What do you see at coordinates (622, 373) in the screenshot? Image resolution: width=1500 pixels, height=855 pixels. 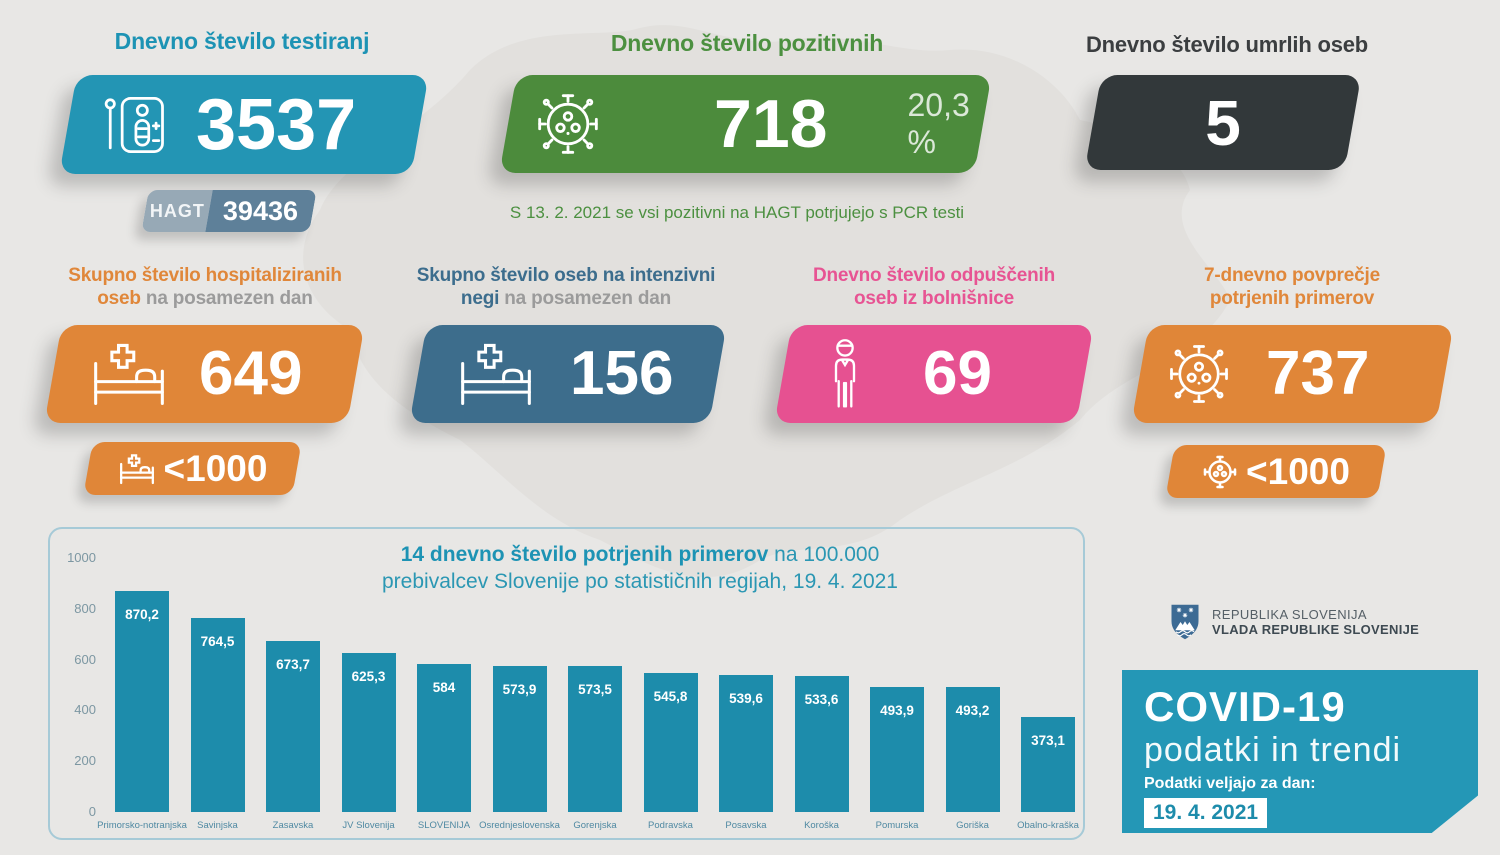 I see `icu-value: 156` at bounding box center [622, 373].